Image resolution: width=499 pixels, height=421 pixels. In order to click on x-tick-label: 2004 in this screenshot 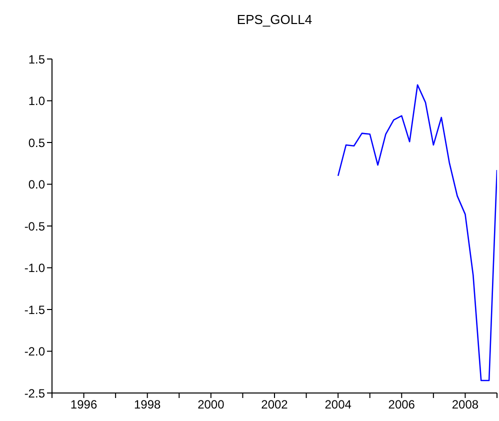, I will do `click(338, 405)`.